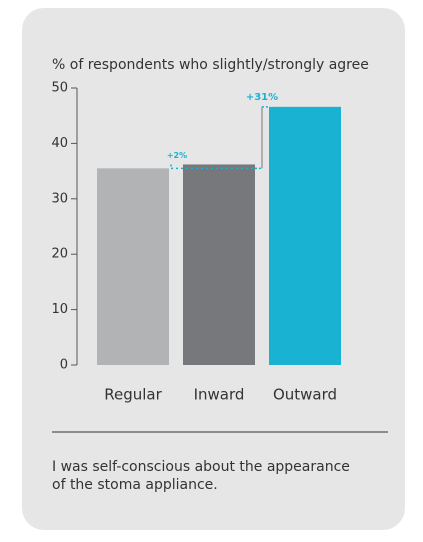 The image size is (423, 542). Describe the element at coordinates (59, 198) in the screenshot. I see `y-tick-label: 30` at that location.